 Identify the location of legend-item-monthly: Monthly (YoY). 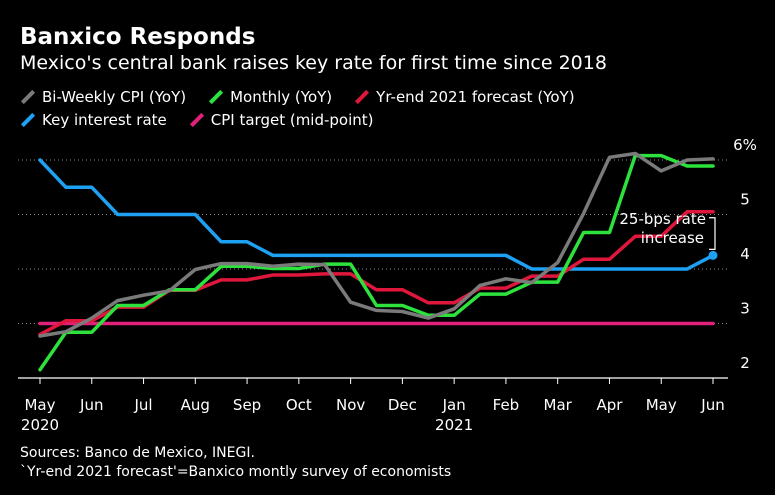
(270, 97).